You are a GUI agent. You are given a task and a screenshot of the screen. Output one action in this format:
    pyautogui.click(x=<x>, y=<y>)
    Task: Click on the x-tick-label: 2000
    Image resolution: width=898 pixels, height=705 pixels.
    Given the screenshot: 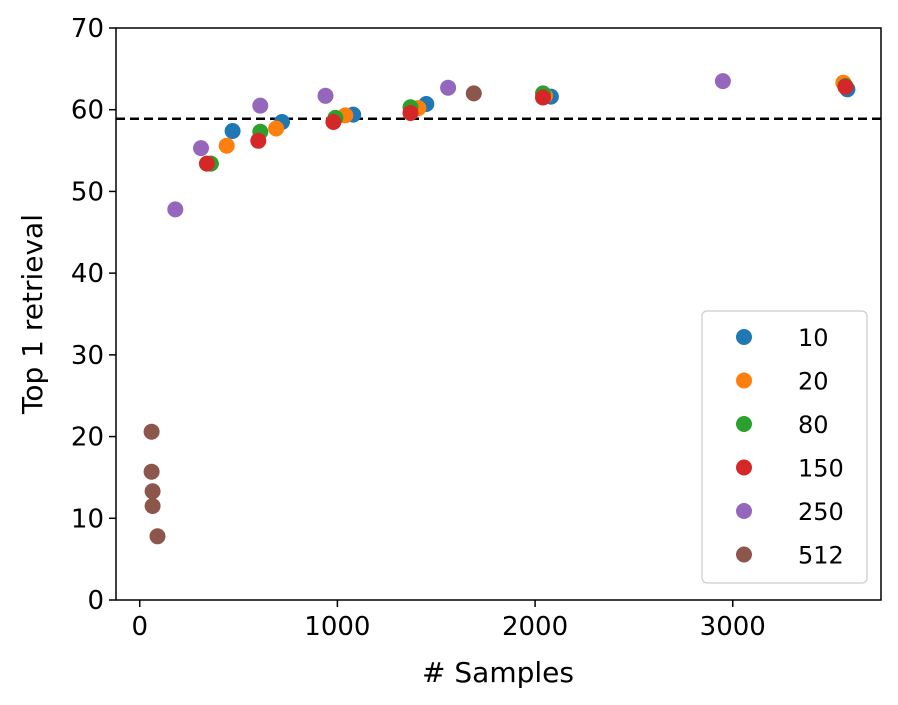 What is the action you would take?
    pyautogui.click(x=535, y=627)
    